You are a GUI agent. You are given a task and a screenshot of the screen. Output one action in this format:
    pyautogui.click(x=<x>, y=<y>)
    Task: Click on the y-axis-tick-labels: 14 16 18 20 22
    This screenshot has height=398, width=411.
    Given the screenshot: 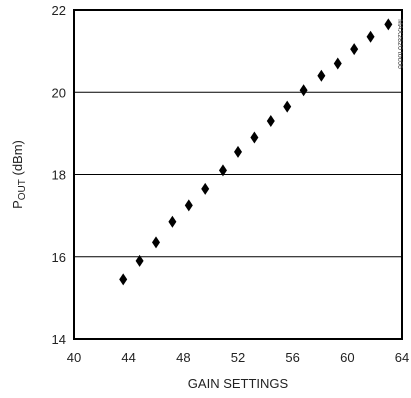 What is the action you would take?
    pyautogui.click(x=59, y=175)
    